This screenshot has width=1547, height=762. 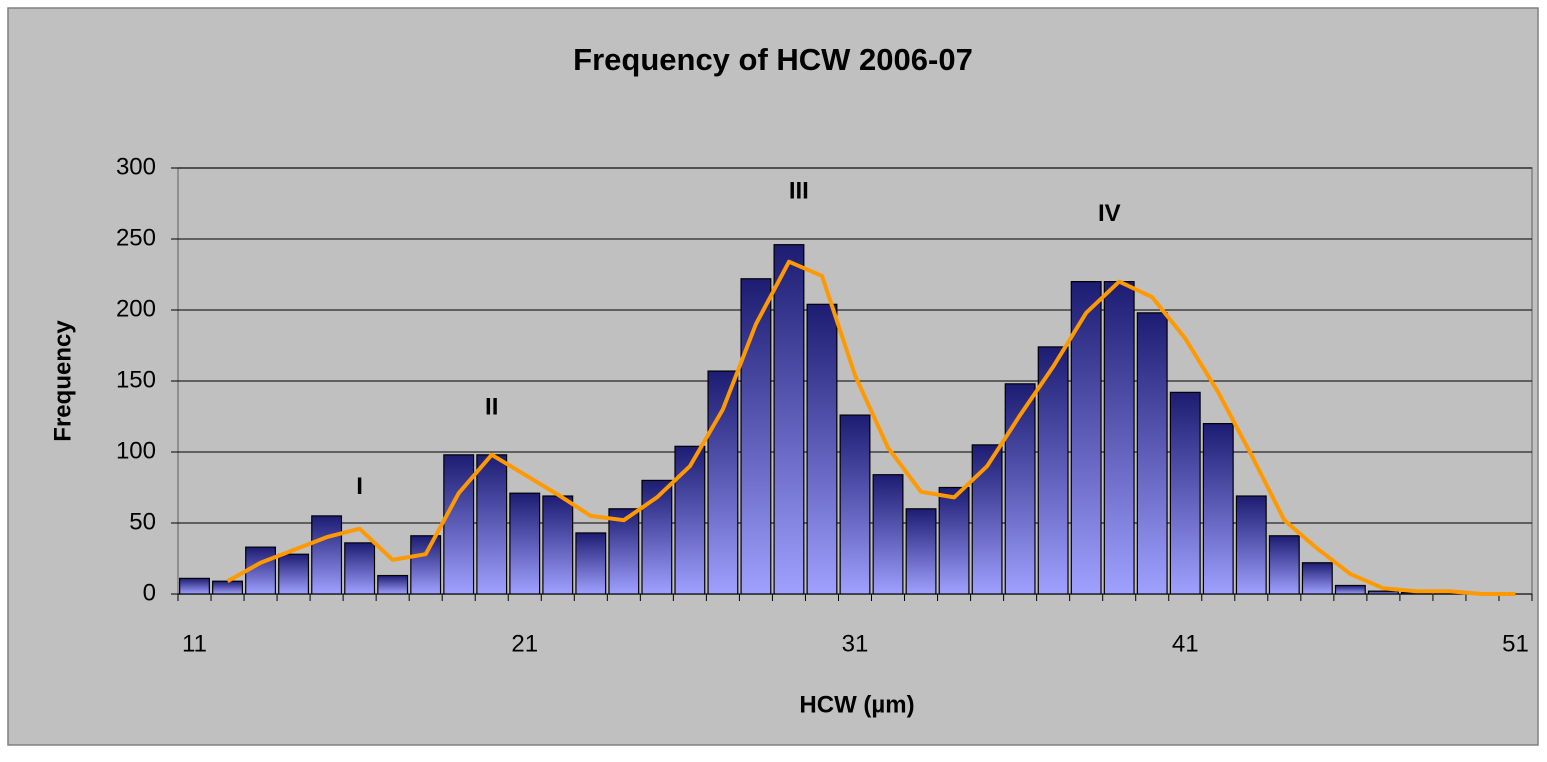 What do you see at coordinates (359, 486) in the screenshot?
I see `annotation: I` at bounding box center [359, 486].